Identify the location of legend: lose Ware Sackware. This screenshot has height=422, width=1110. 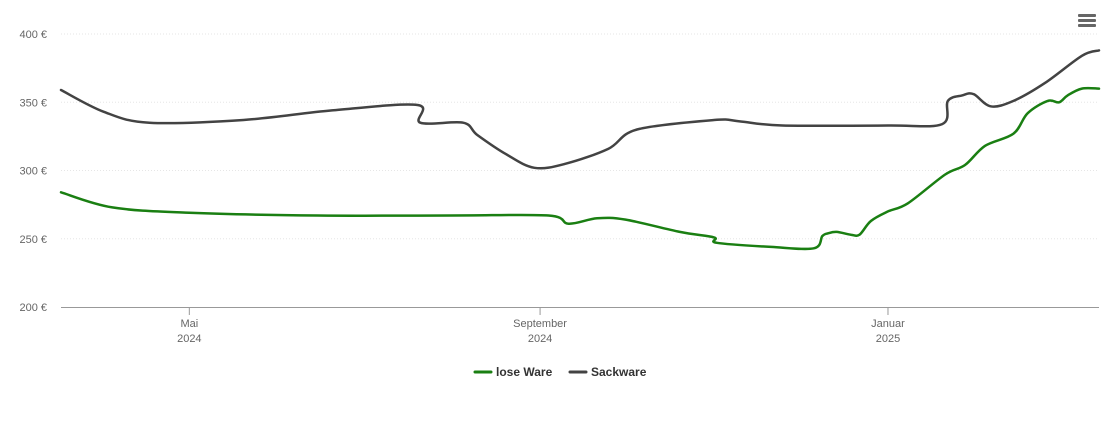
(560, 372).